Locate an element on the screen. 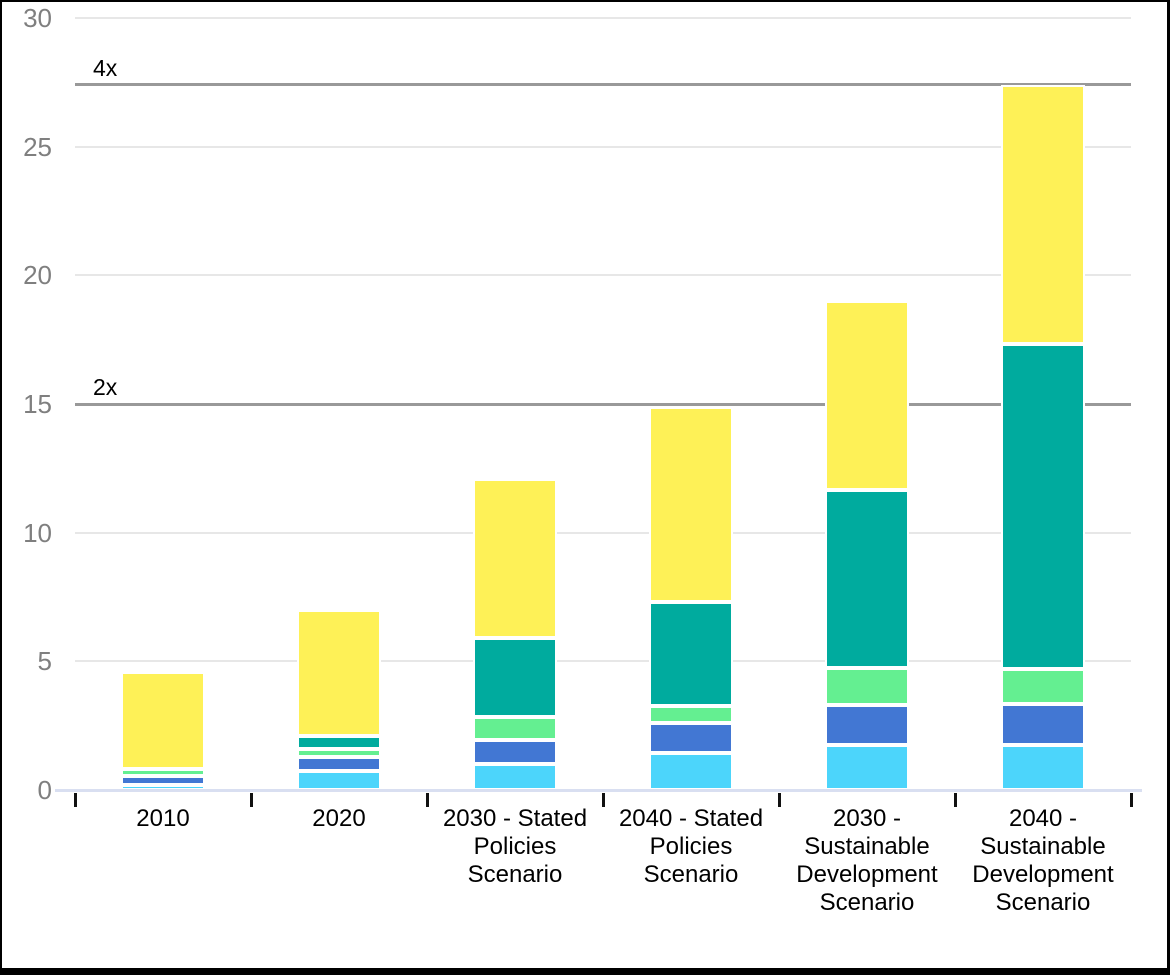 This screenshot has width=1170, height=975. bar-2010--yellow-top-segment is located at coordinates (163, 720).